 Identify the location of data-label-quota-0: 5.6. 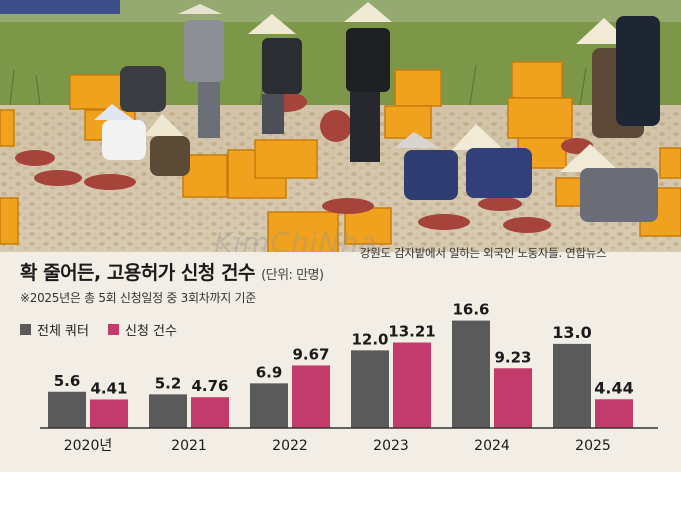
(67, 381).